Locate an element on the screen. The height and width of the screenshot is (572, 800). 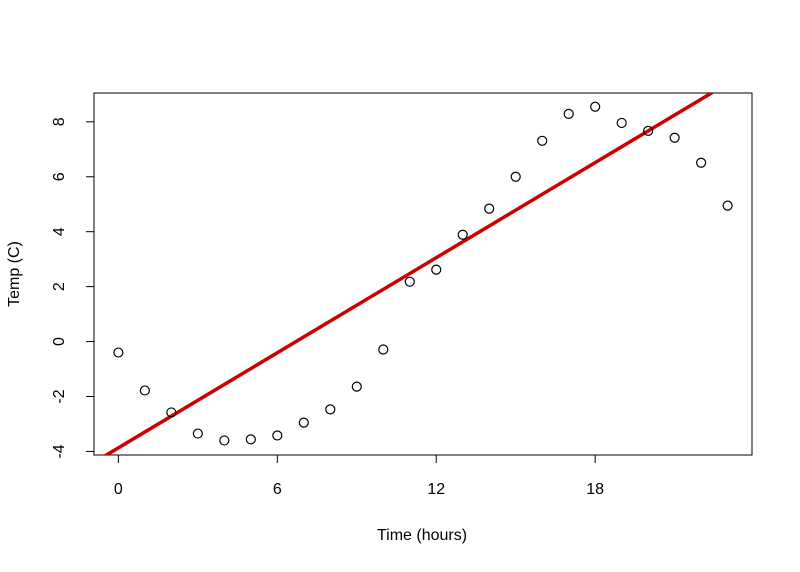
y-tick-label: -4 is located at coordinates (59, 451).